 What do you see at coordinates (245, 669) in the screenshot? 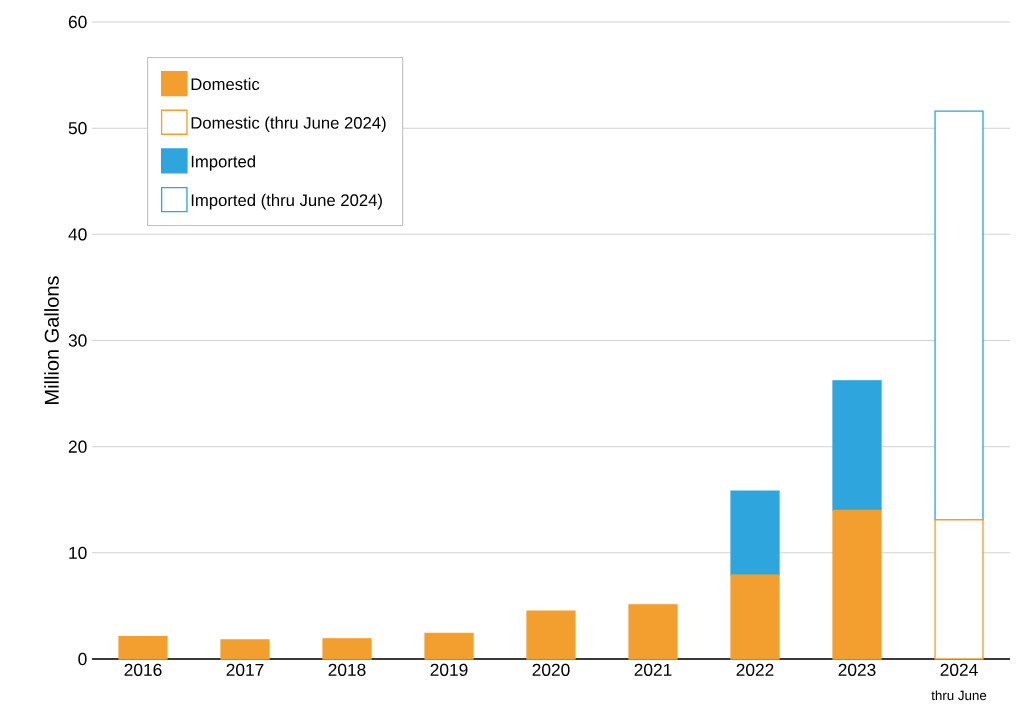
I see `x-tick-label: 2017` at bounding box center [245, 669].